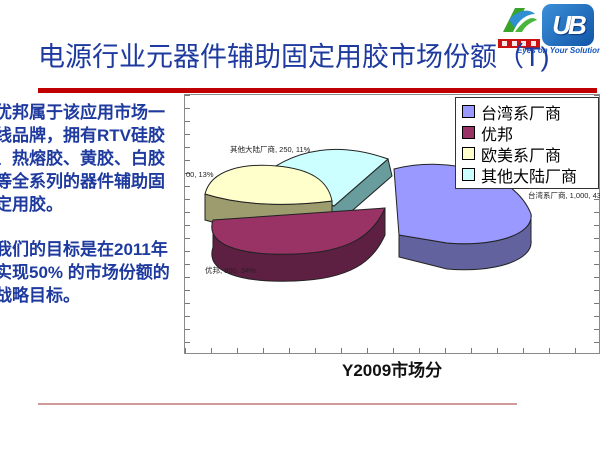  What do you see at coordinates (497, 135) in the screenshot?
I see `legend-label: 优邦` at bounding box center [497, 135].